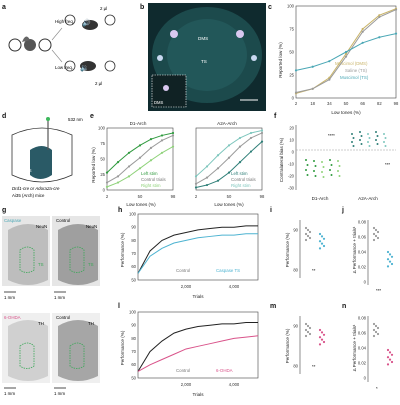 The image size is (400, 405). Describe the element at coordinates (291, 139) in the screenshot. I see `f-ytick: 10` at that location.